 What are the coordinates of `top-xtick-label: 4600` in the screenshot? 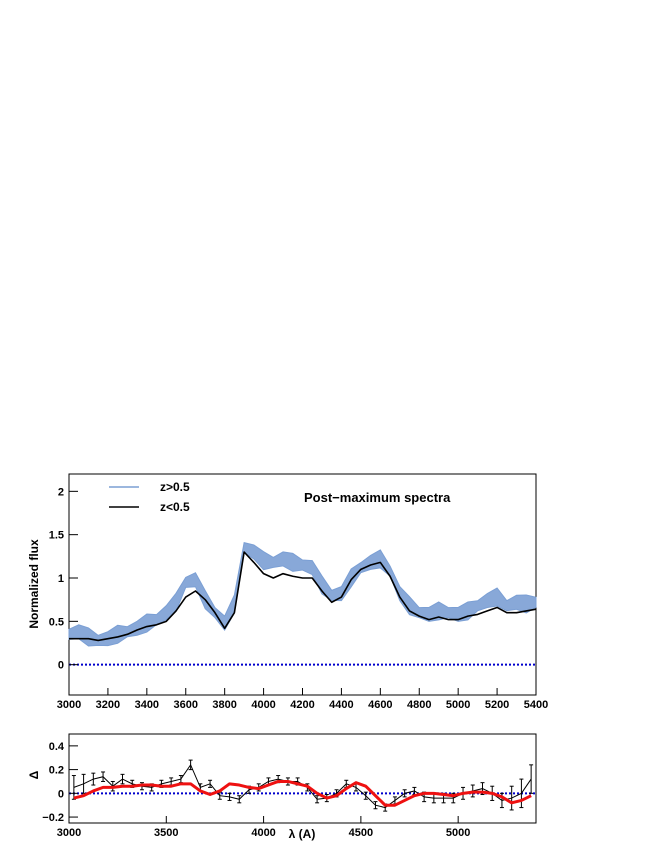 It's located at (380, 705).